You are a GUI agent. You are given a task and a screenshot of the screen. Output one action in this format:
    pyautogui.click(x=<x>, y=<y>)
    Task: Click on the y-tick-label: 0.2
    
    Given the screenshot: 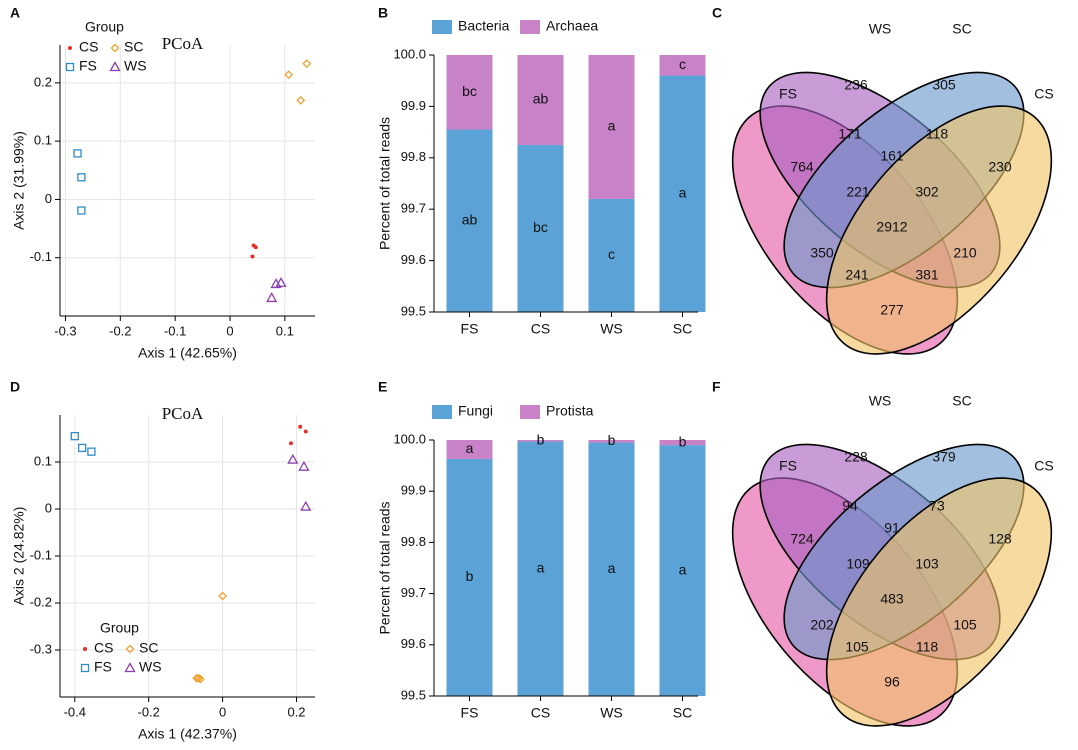 What is the action you would take?
    pyautogui.click(x=43, y=81)
    